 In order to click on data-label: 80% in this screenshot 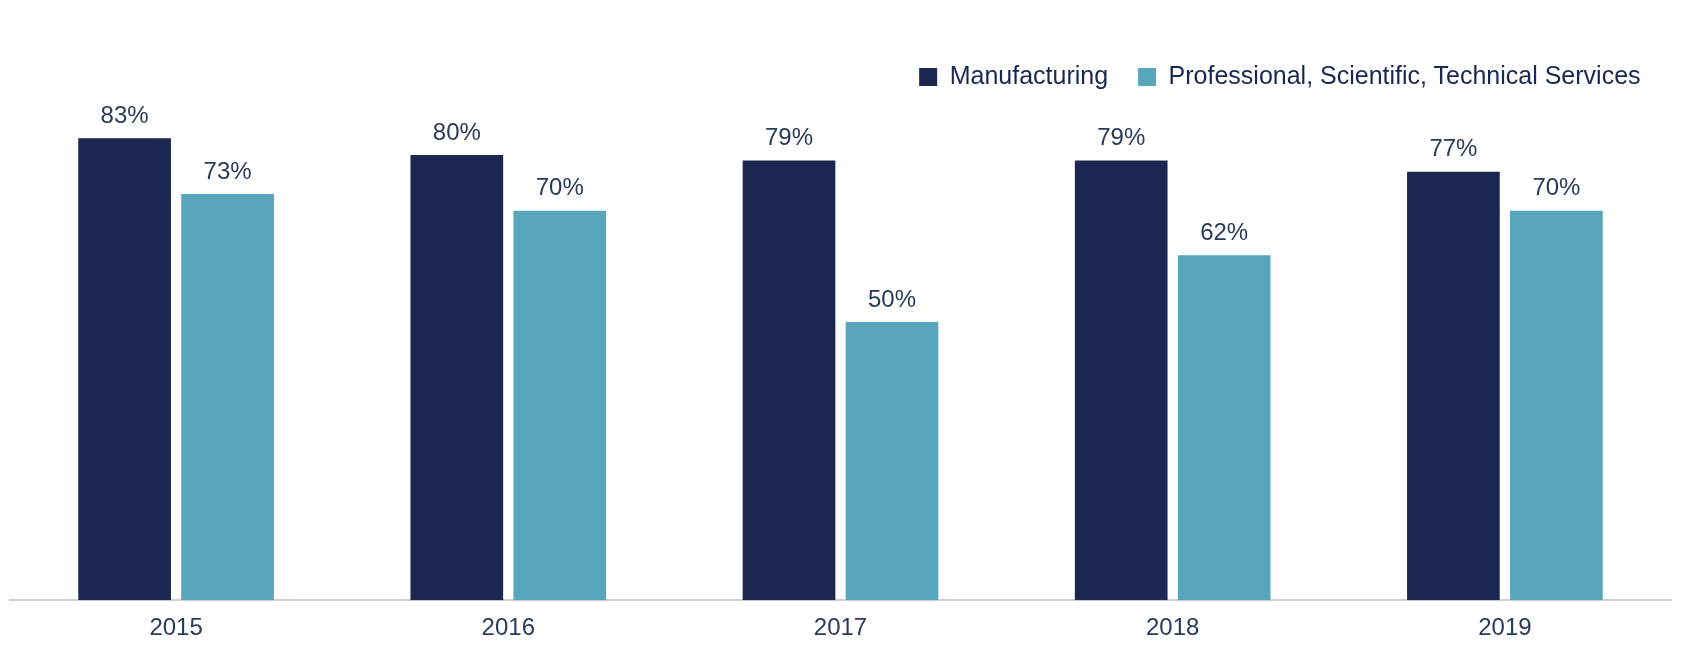, I will do `click(456, 131)`.